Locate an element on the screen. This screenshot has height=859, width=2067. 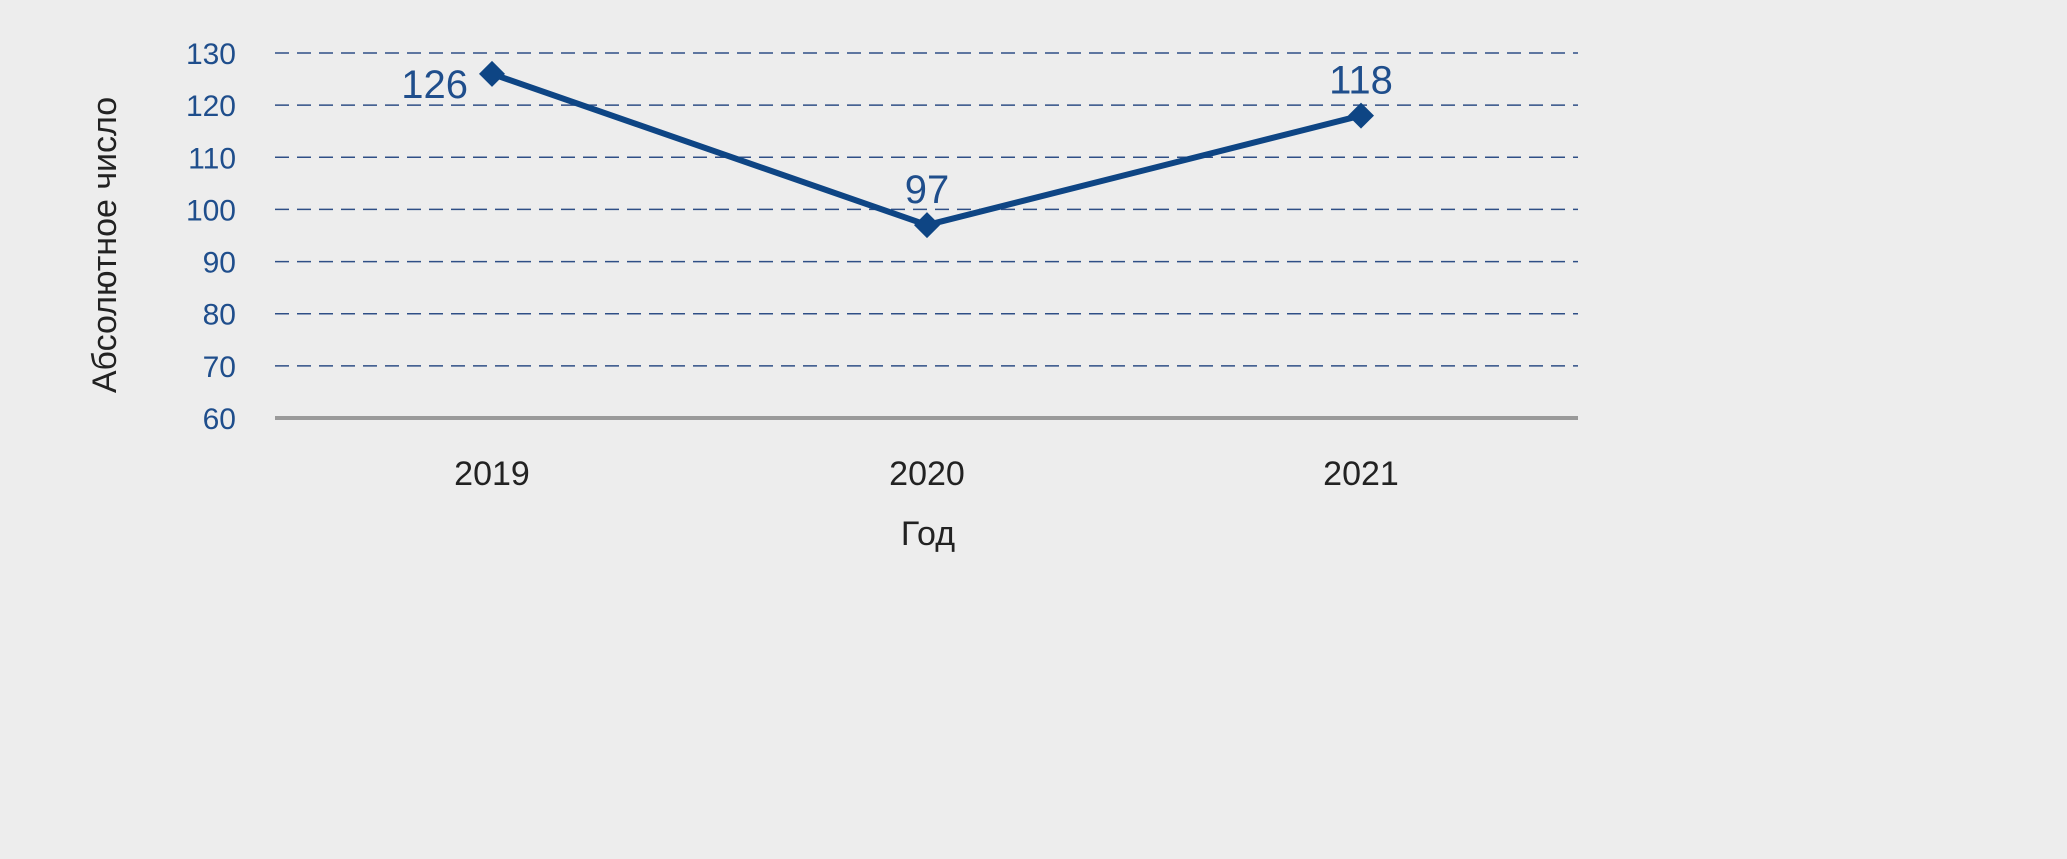
y-tick-label: 100 is located at coordinates (211, 210).